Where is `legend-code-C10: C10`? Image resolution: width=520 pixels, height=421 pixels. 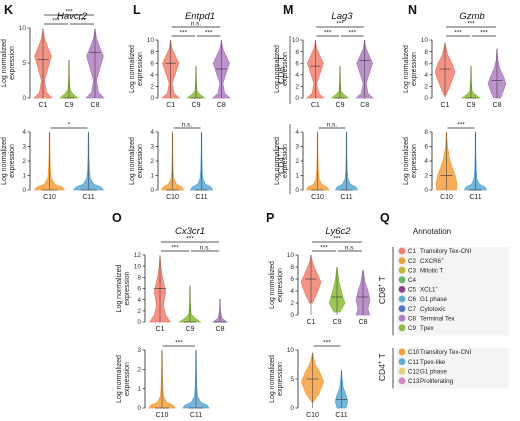
legend-code-C10: C10 is located at coordinates (414, 352).